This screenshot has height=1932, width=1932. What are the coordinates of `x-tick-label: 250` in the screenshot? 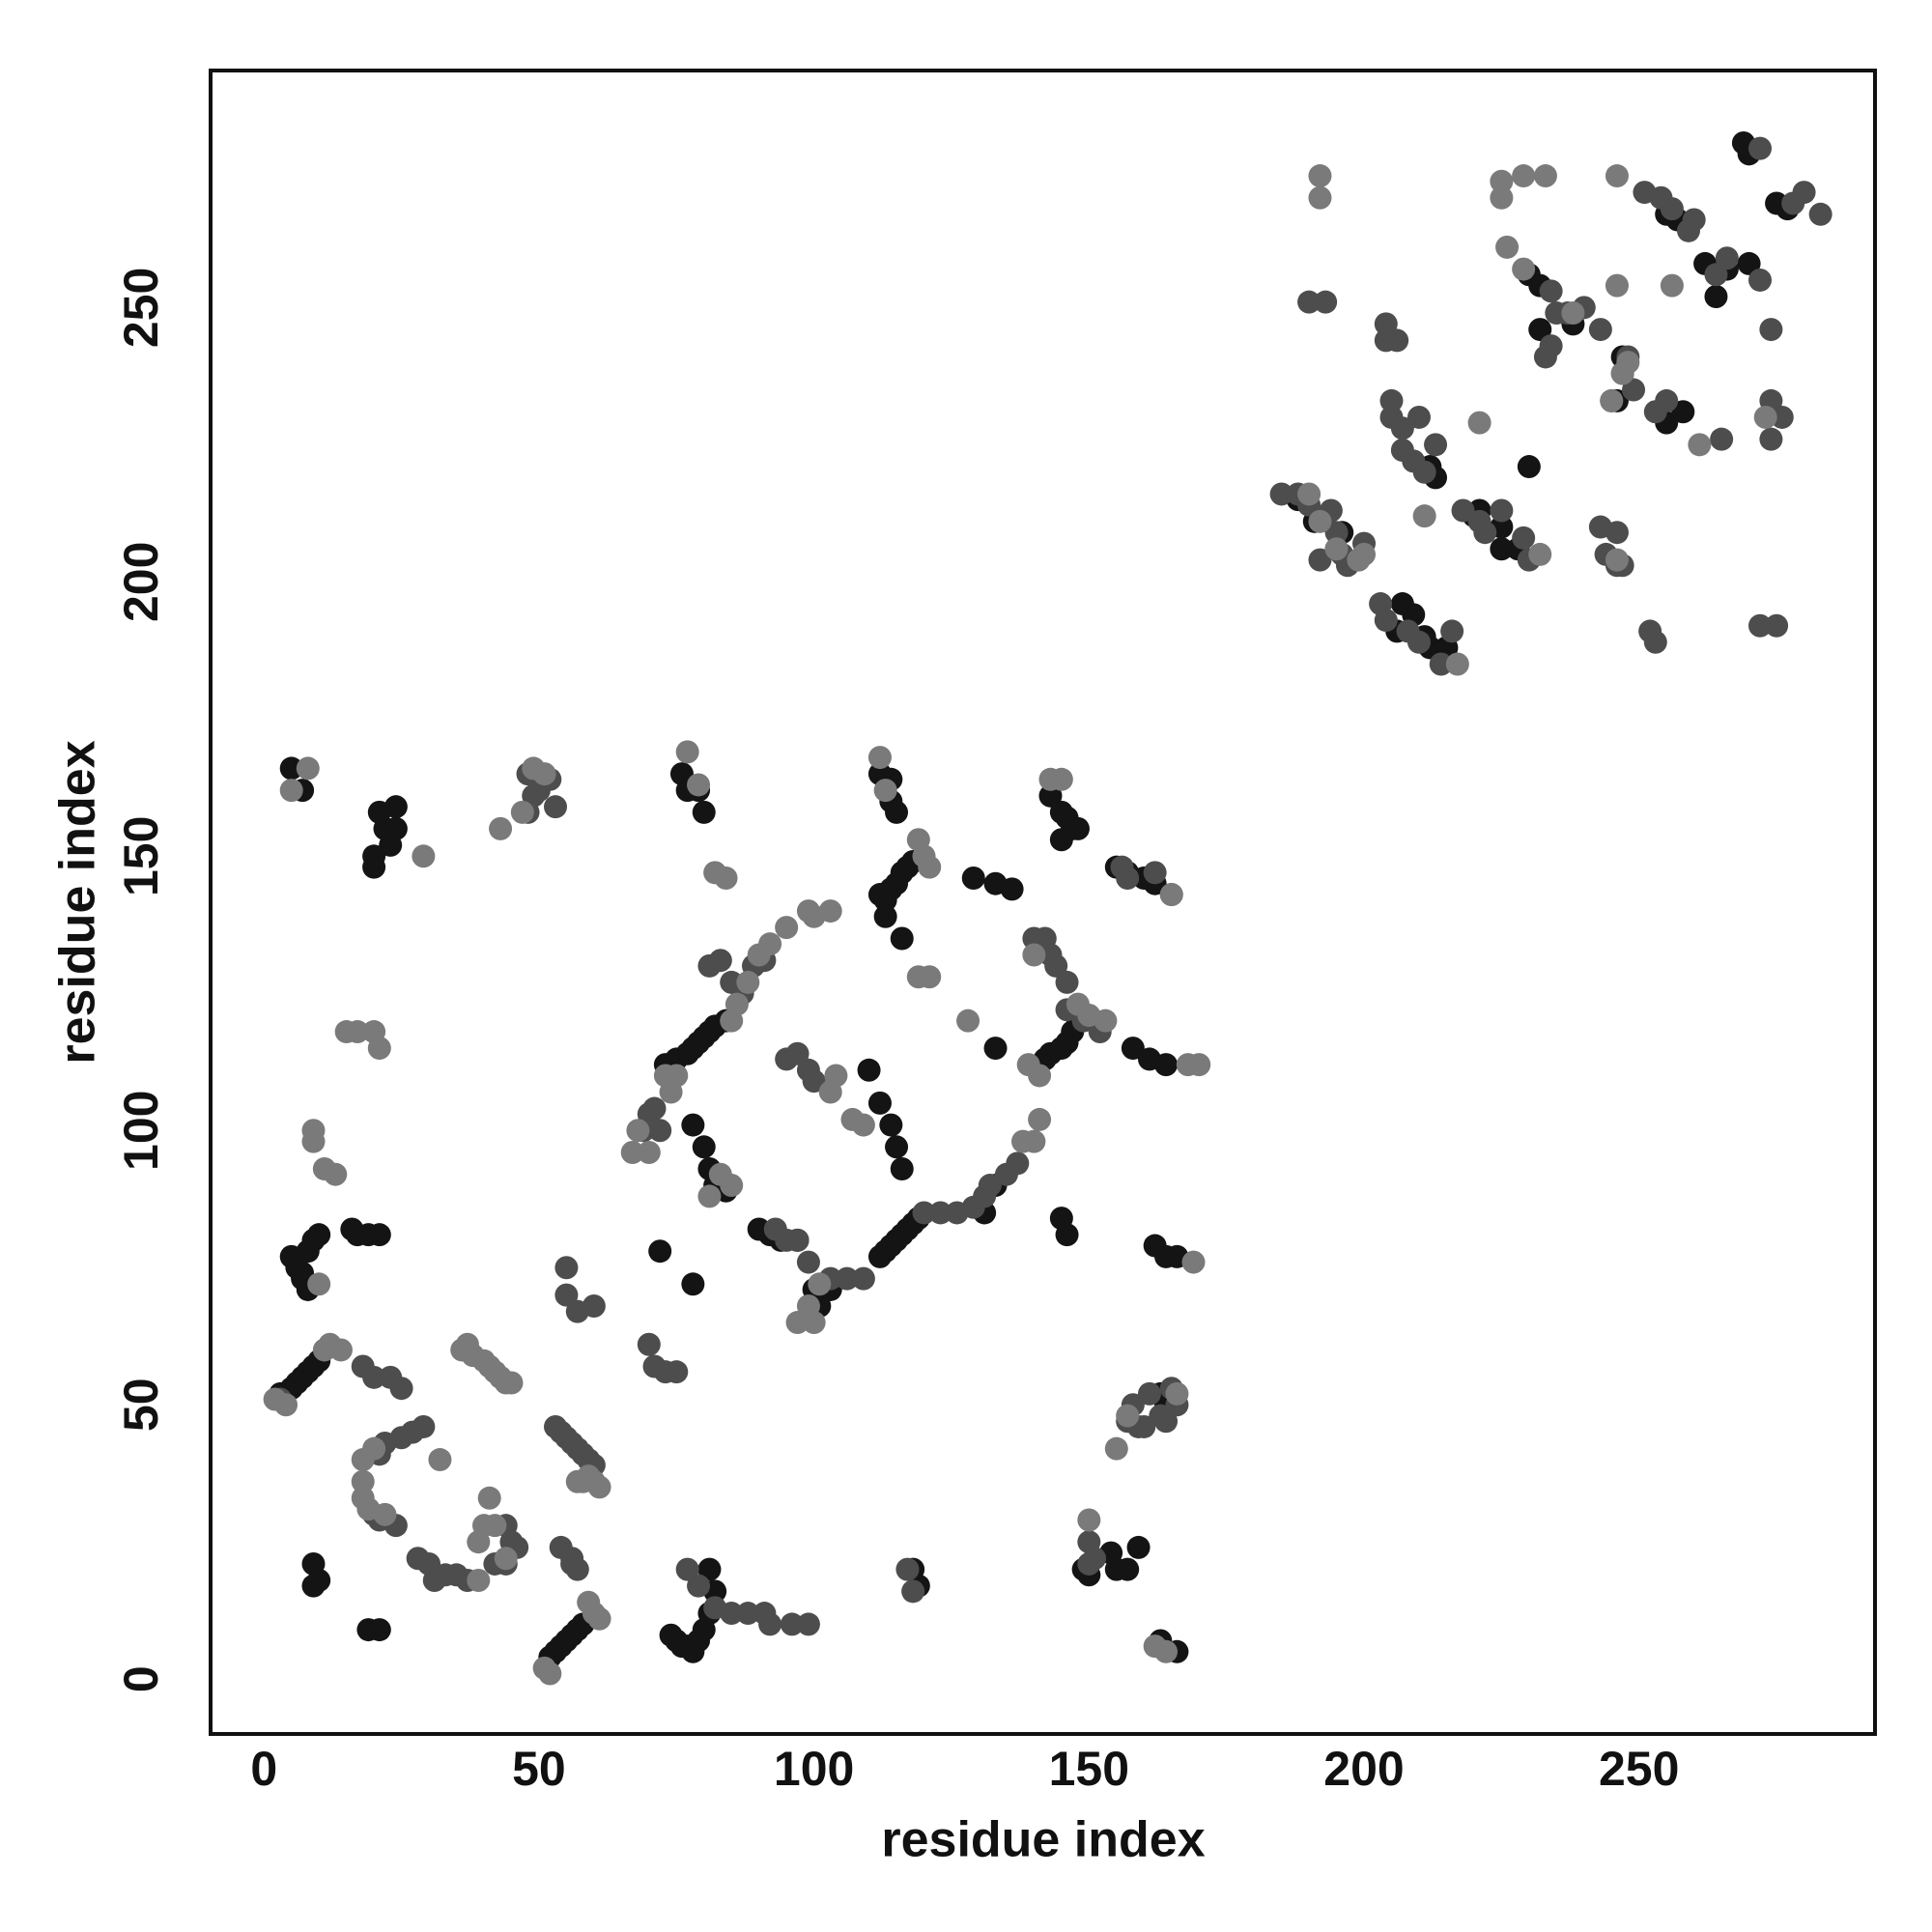 It's located at (1639, 1769).